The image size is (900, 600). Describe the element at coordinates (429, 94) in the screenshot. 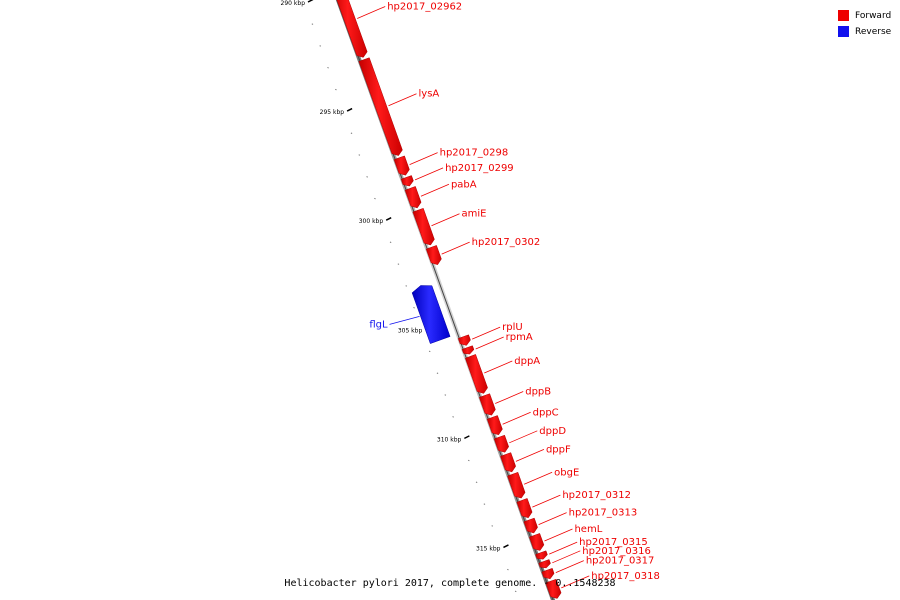

I see `gene-label-lysA: lysA` at that location.